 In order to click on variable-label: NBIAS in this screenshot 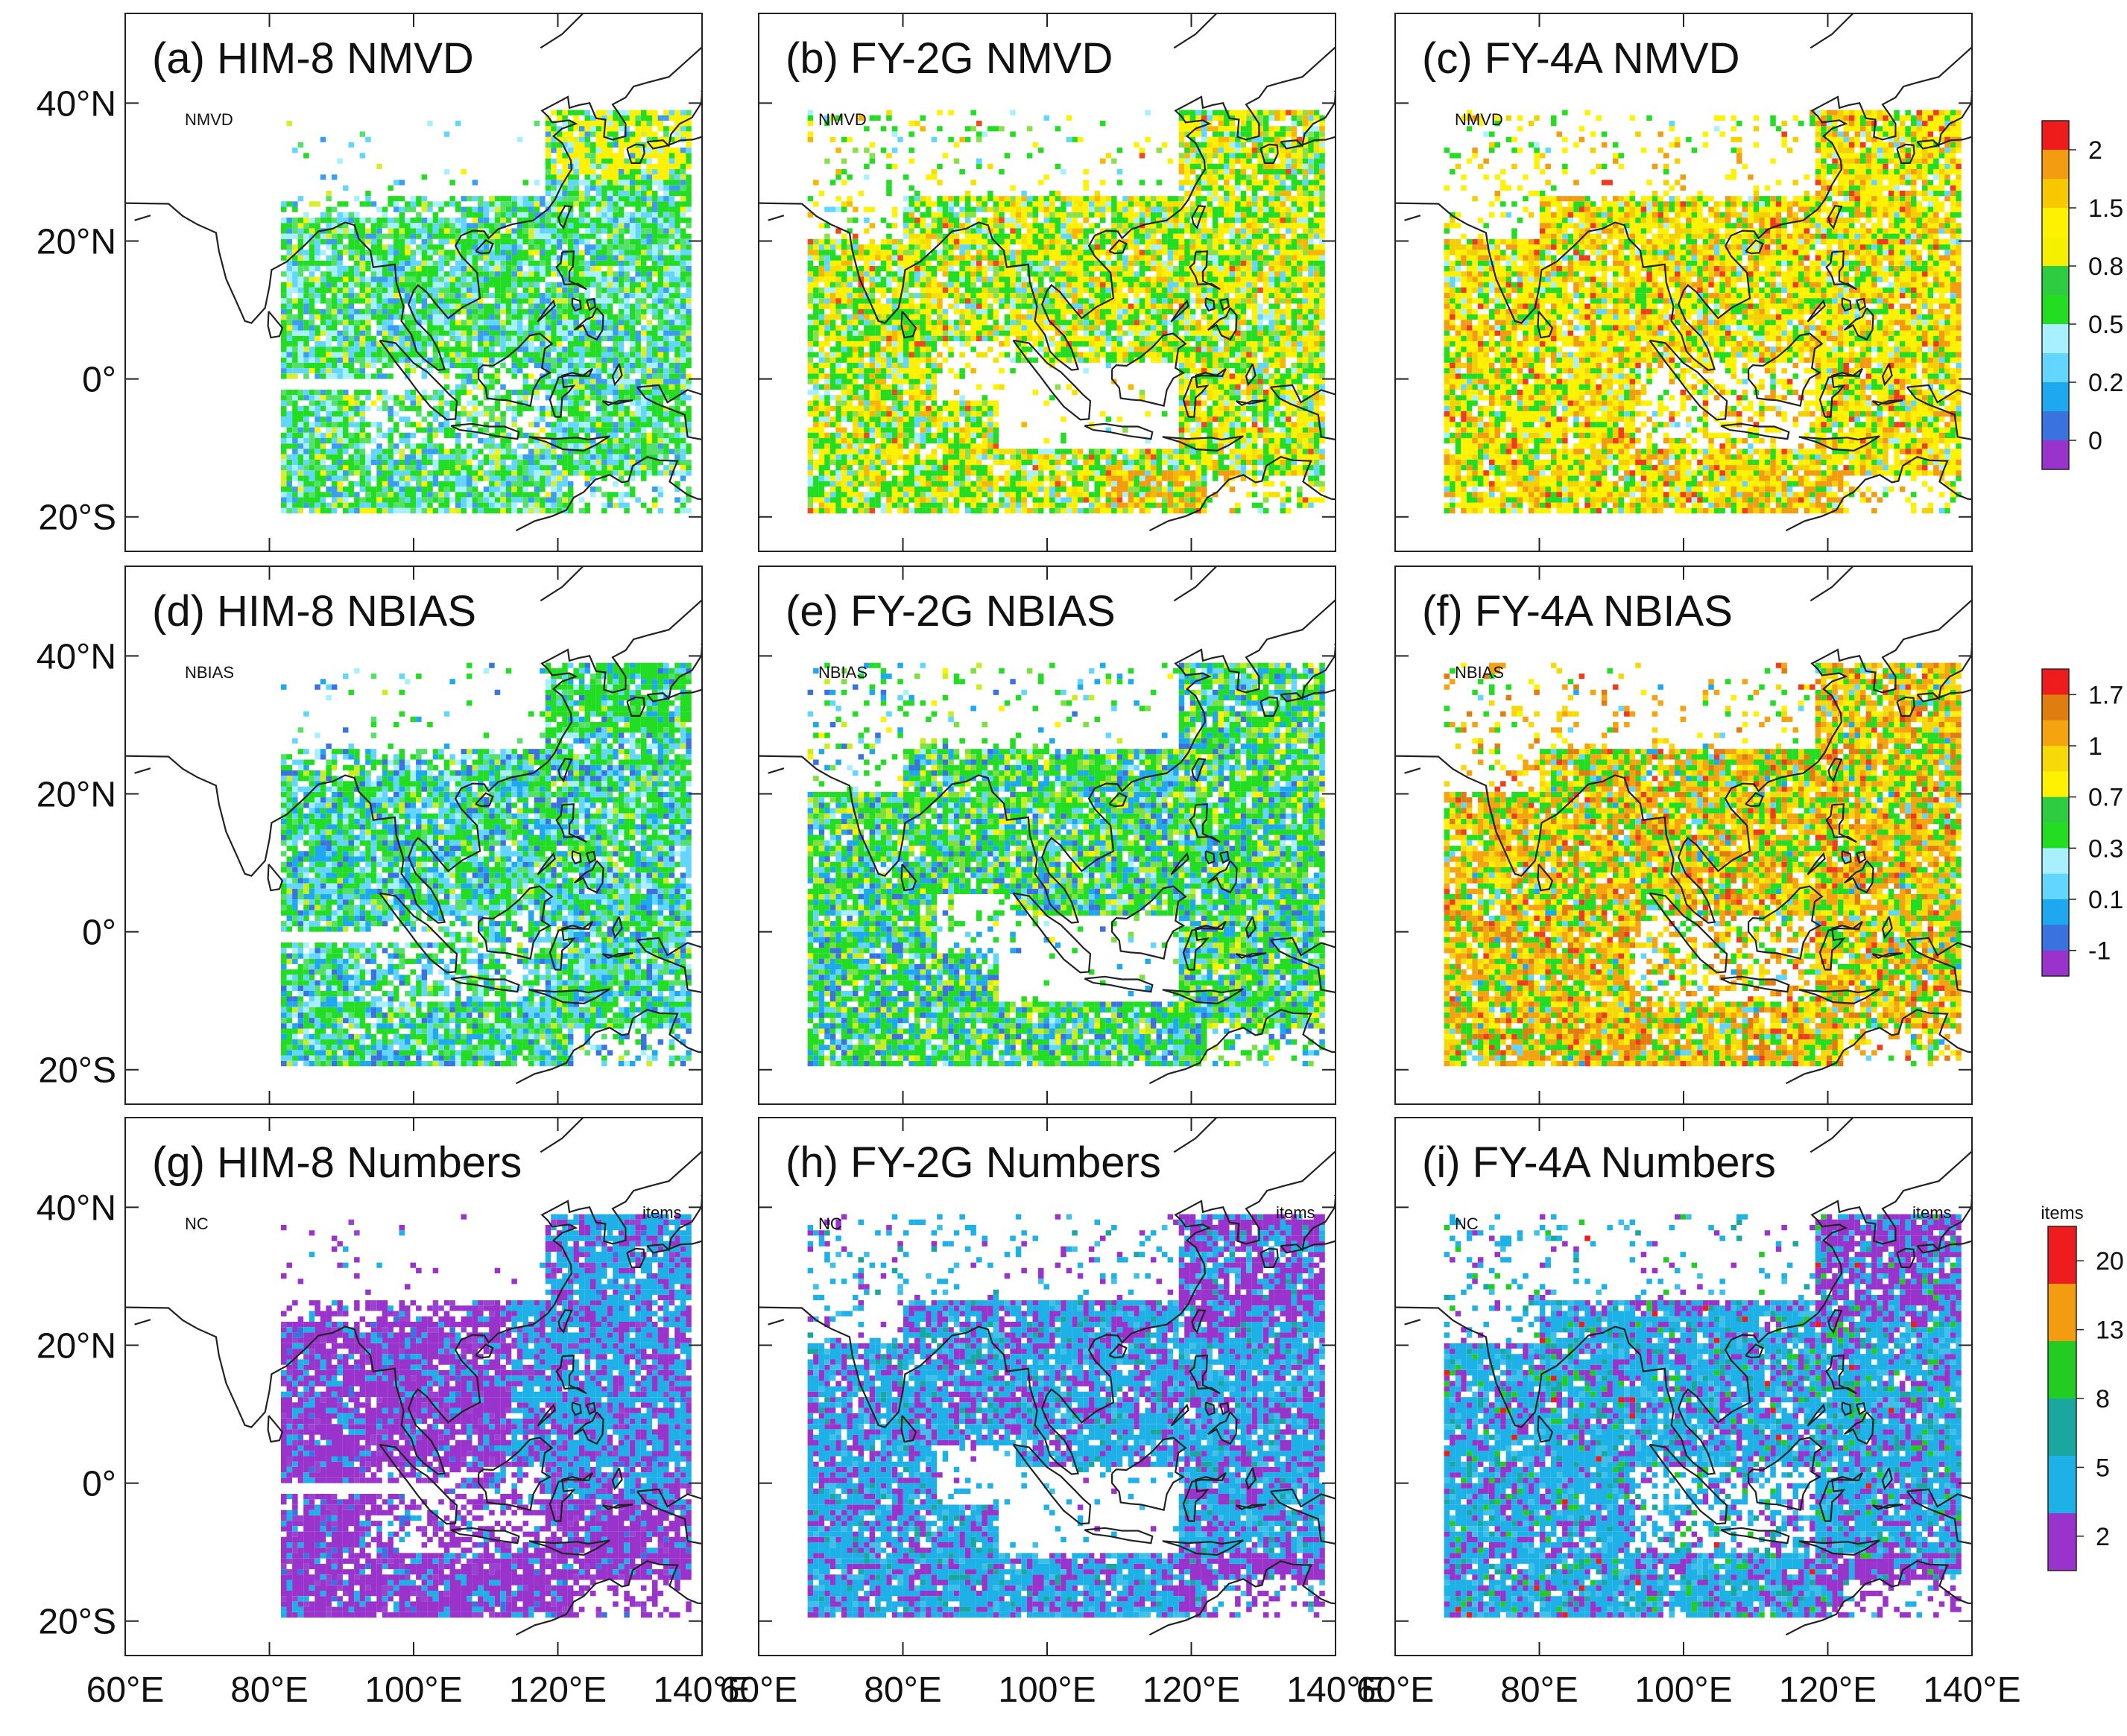, I will do `click(209, 672)`.